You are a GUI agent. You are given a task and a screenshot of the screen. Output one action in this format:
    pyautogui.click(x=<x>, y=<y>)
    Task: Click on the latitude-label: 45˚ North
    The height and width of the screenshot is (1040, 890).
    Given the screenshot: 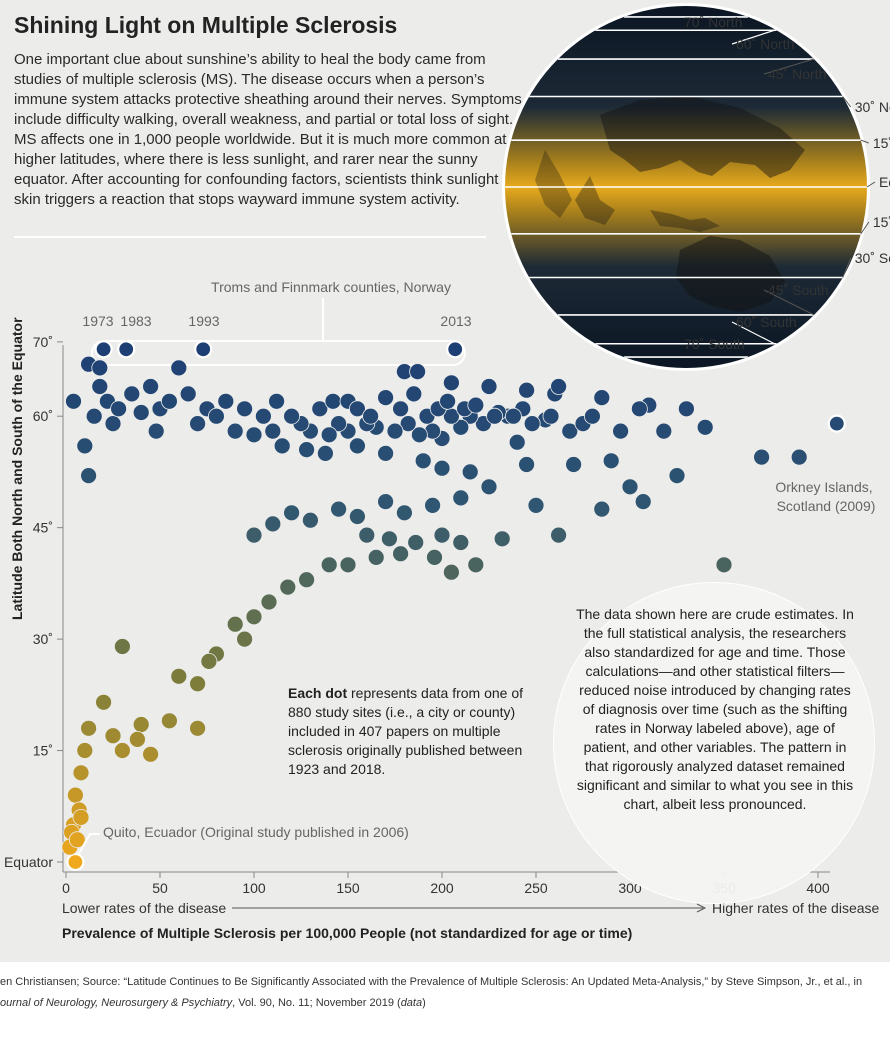 What is the action you would take?
    pyautogui.click(x=797, y=74)
    